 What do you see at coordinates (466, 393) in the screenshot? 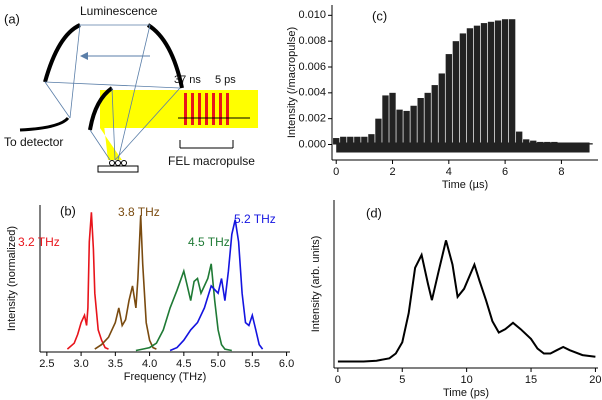
I see `x-axis-title: Time (ps)` at bounding box center [466, 393].